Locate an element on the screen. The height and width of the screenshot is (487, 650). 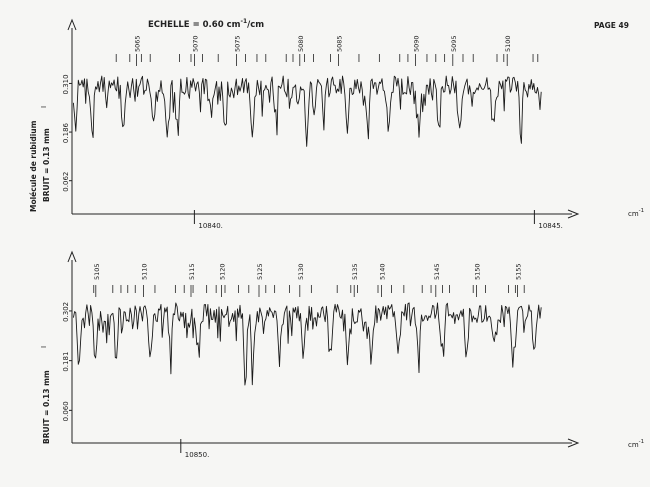
line-number-label: 5120 is located at coordinates (223, 271).